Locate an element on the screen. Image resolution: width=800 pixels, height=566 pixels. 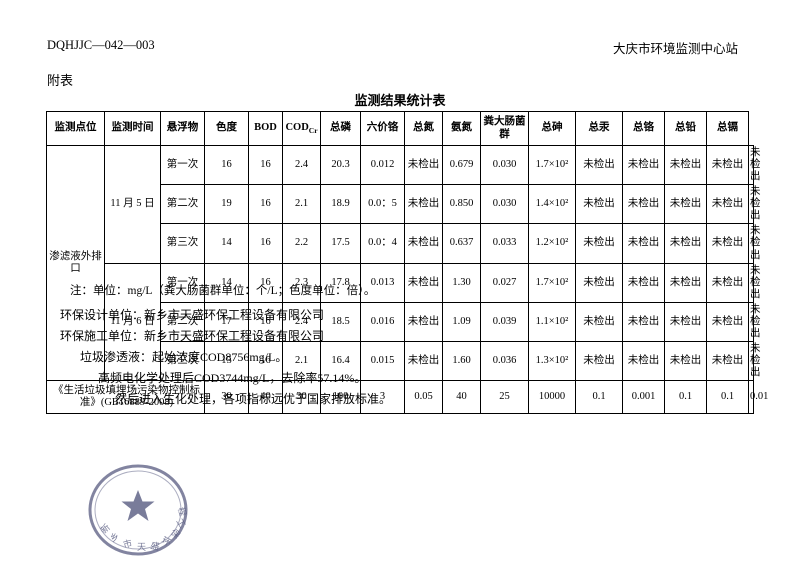
std-hg: 0.001 is located at coordinates (643, 397).